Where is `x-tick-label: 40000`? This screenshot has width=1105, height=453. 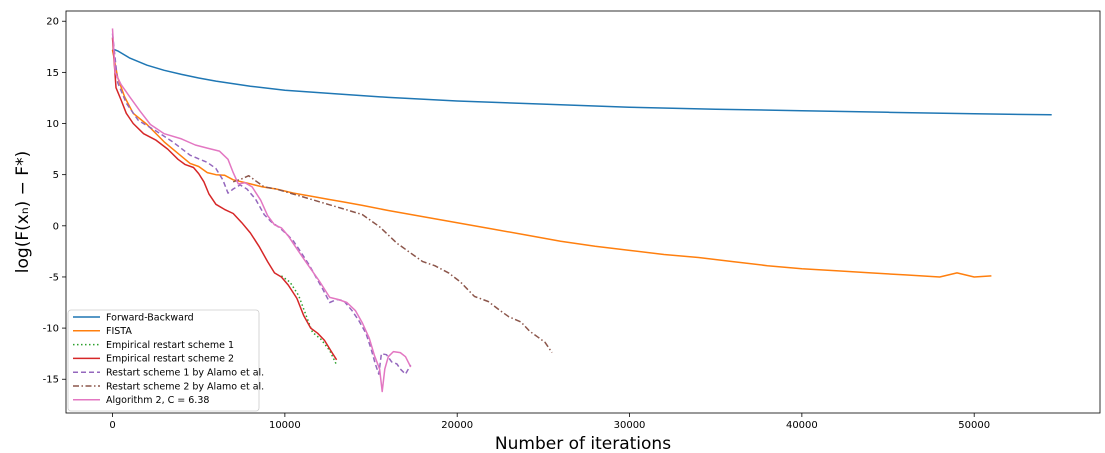
x-tick-label: 40000 is located at coordinates (802, 425).